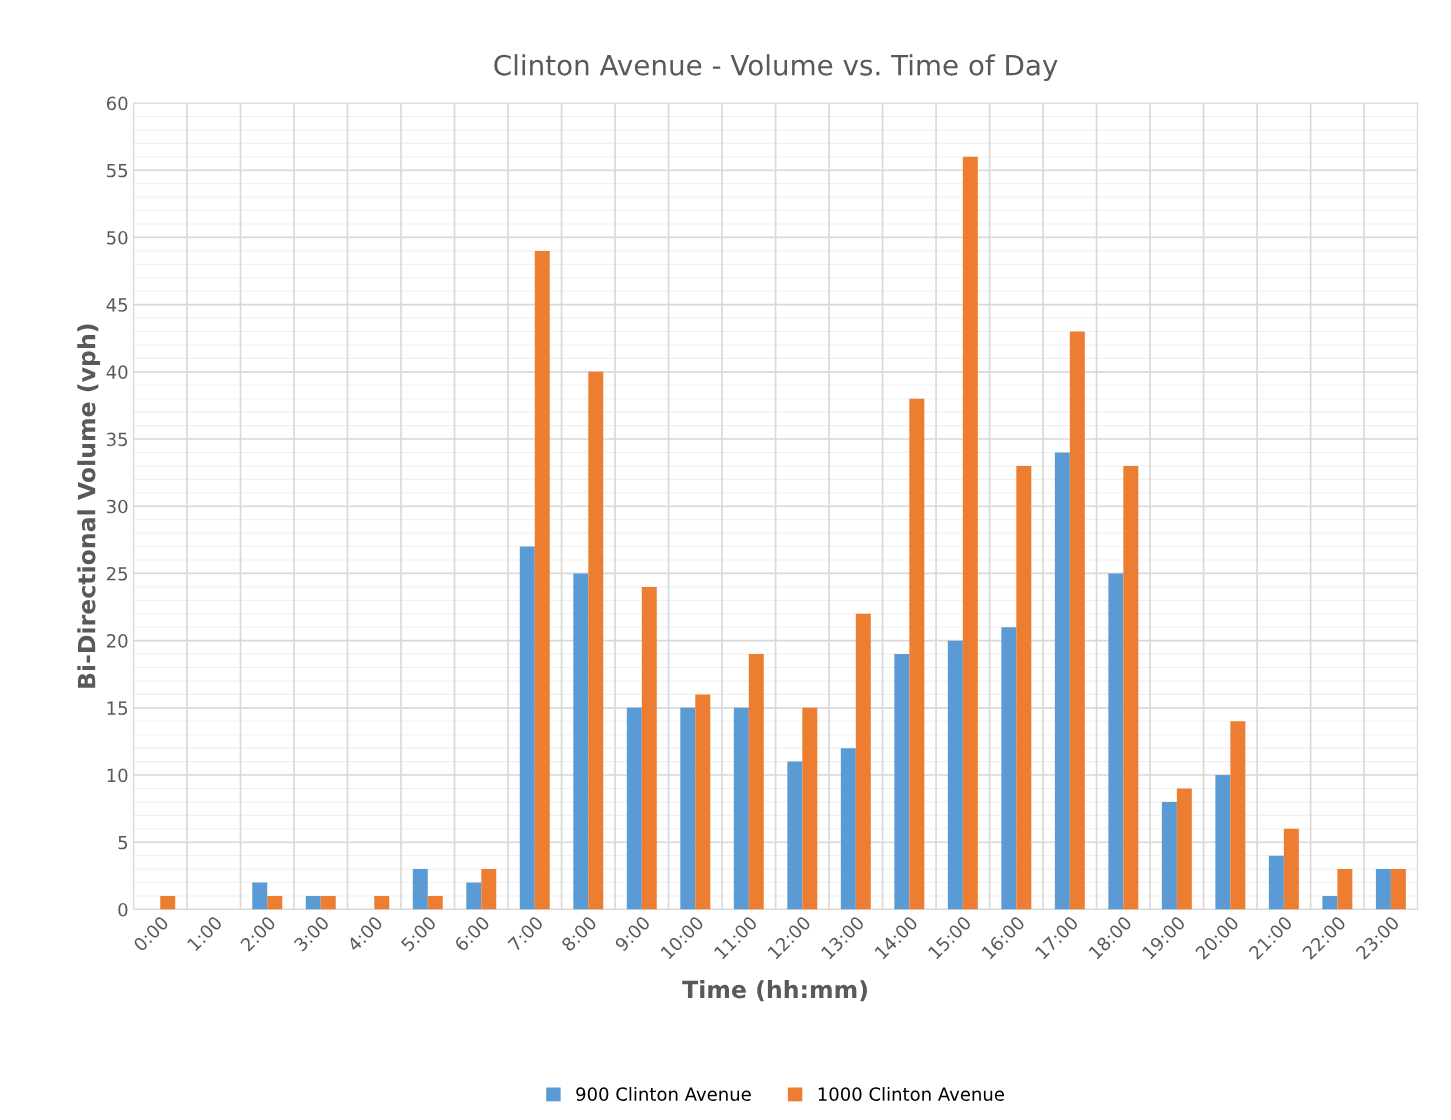 The width and height of the screenshot is (1451, 1120). What do you see at coordinates (117, 439) in the screenshot?
I see `y-tick-label: 35` at bounding box center [117, 439].